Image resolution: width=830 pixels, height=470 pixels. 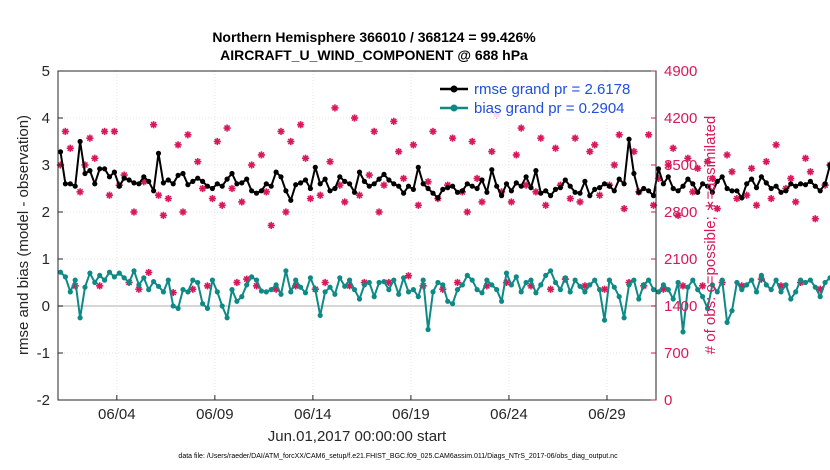 I want to click on legend-bias-marker, so click(x=454, y=108).